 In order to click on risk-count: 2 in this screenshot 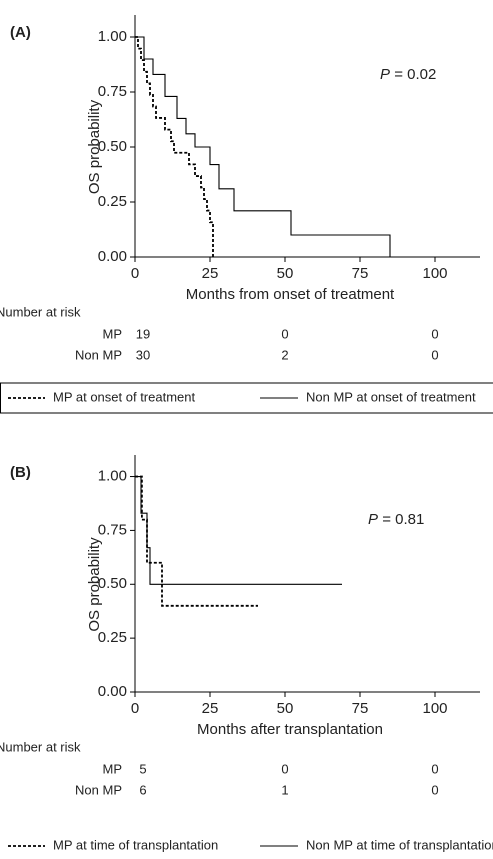, I will do `click(284, 354)`.